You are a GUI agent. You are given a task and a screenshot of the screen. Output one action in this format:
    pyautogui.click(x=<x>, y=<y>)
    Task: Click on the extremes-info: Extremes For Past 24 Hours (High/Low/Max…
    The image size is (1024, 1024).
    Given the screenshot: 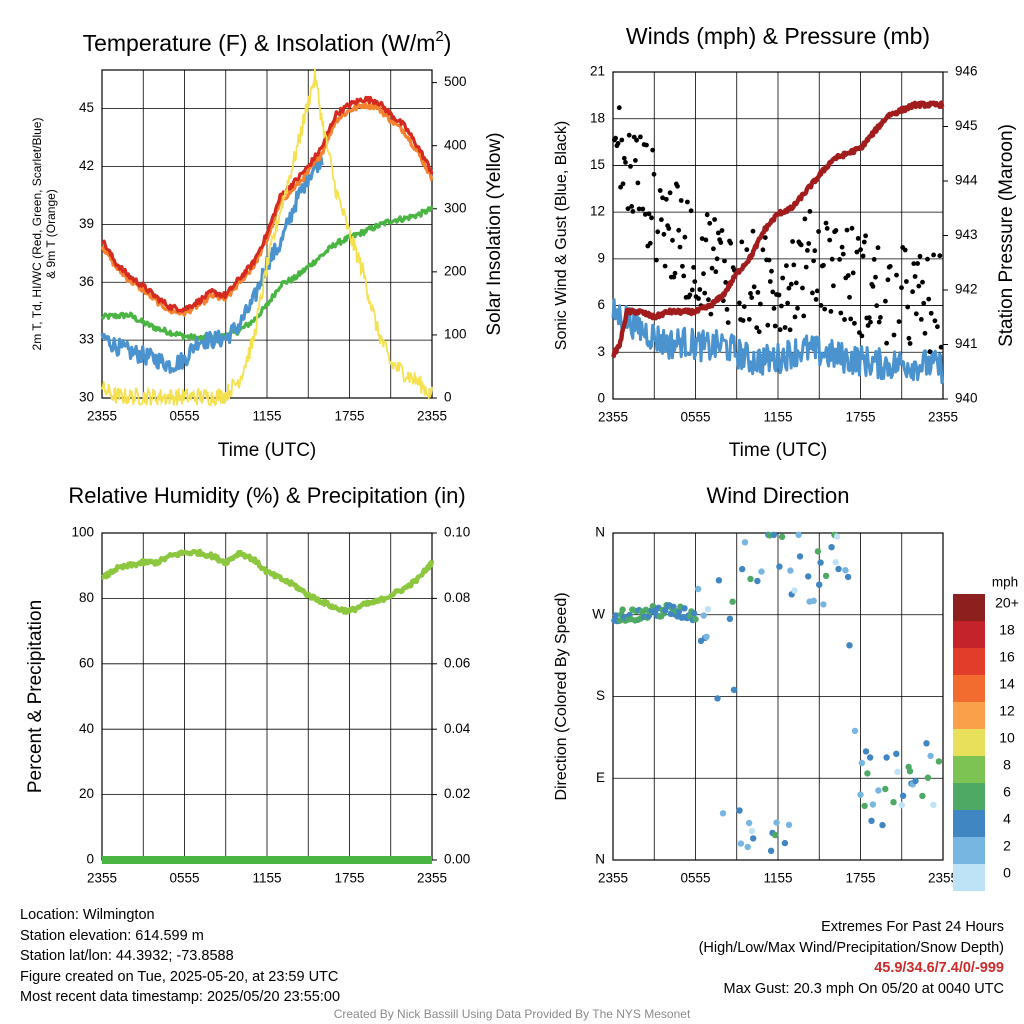 What is the action you would take?
    pyautogui.click(x=851, y=958)
    